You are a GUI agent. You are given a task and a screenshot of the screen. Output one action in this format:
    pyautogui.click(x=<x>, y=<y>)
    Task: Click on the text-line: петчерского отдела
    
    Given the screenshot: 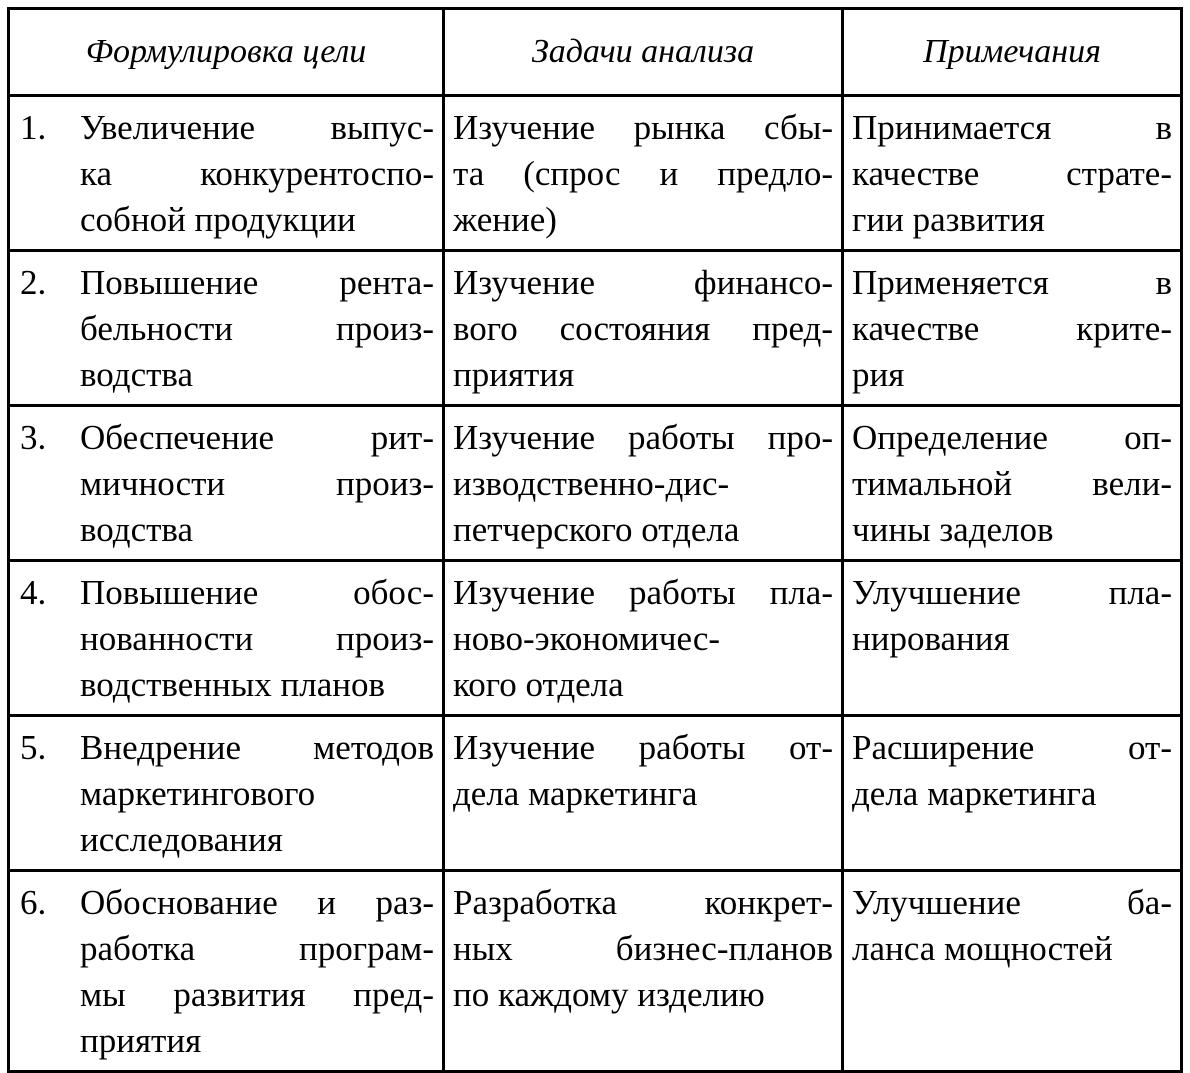 What is the action you would take?
    pyautogui.click(x=596, y=529)
    